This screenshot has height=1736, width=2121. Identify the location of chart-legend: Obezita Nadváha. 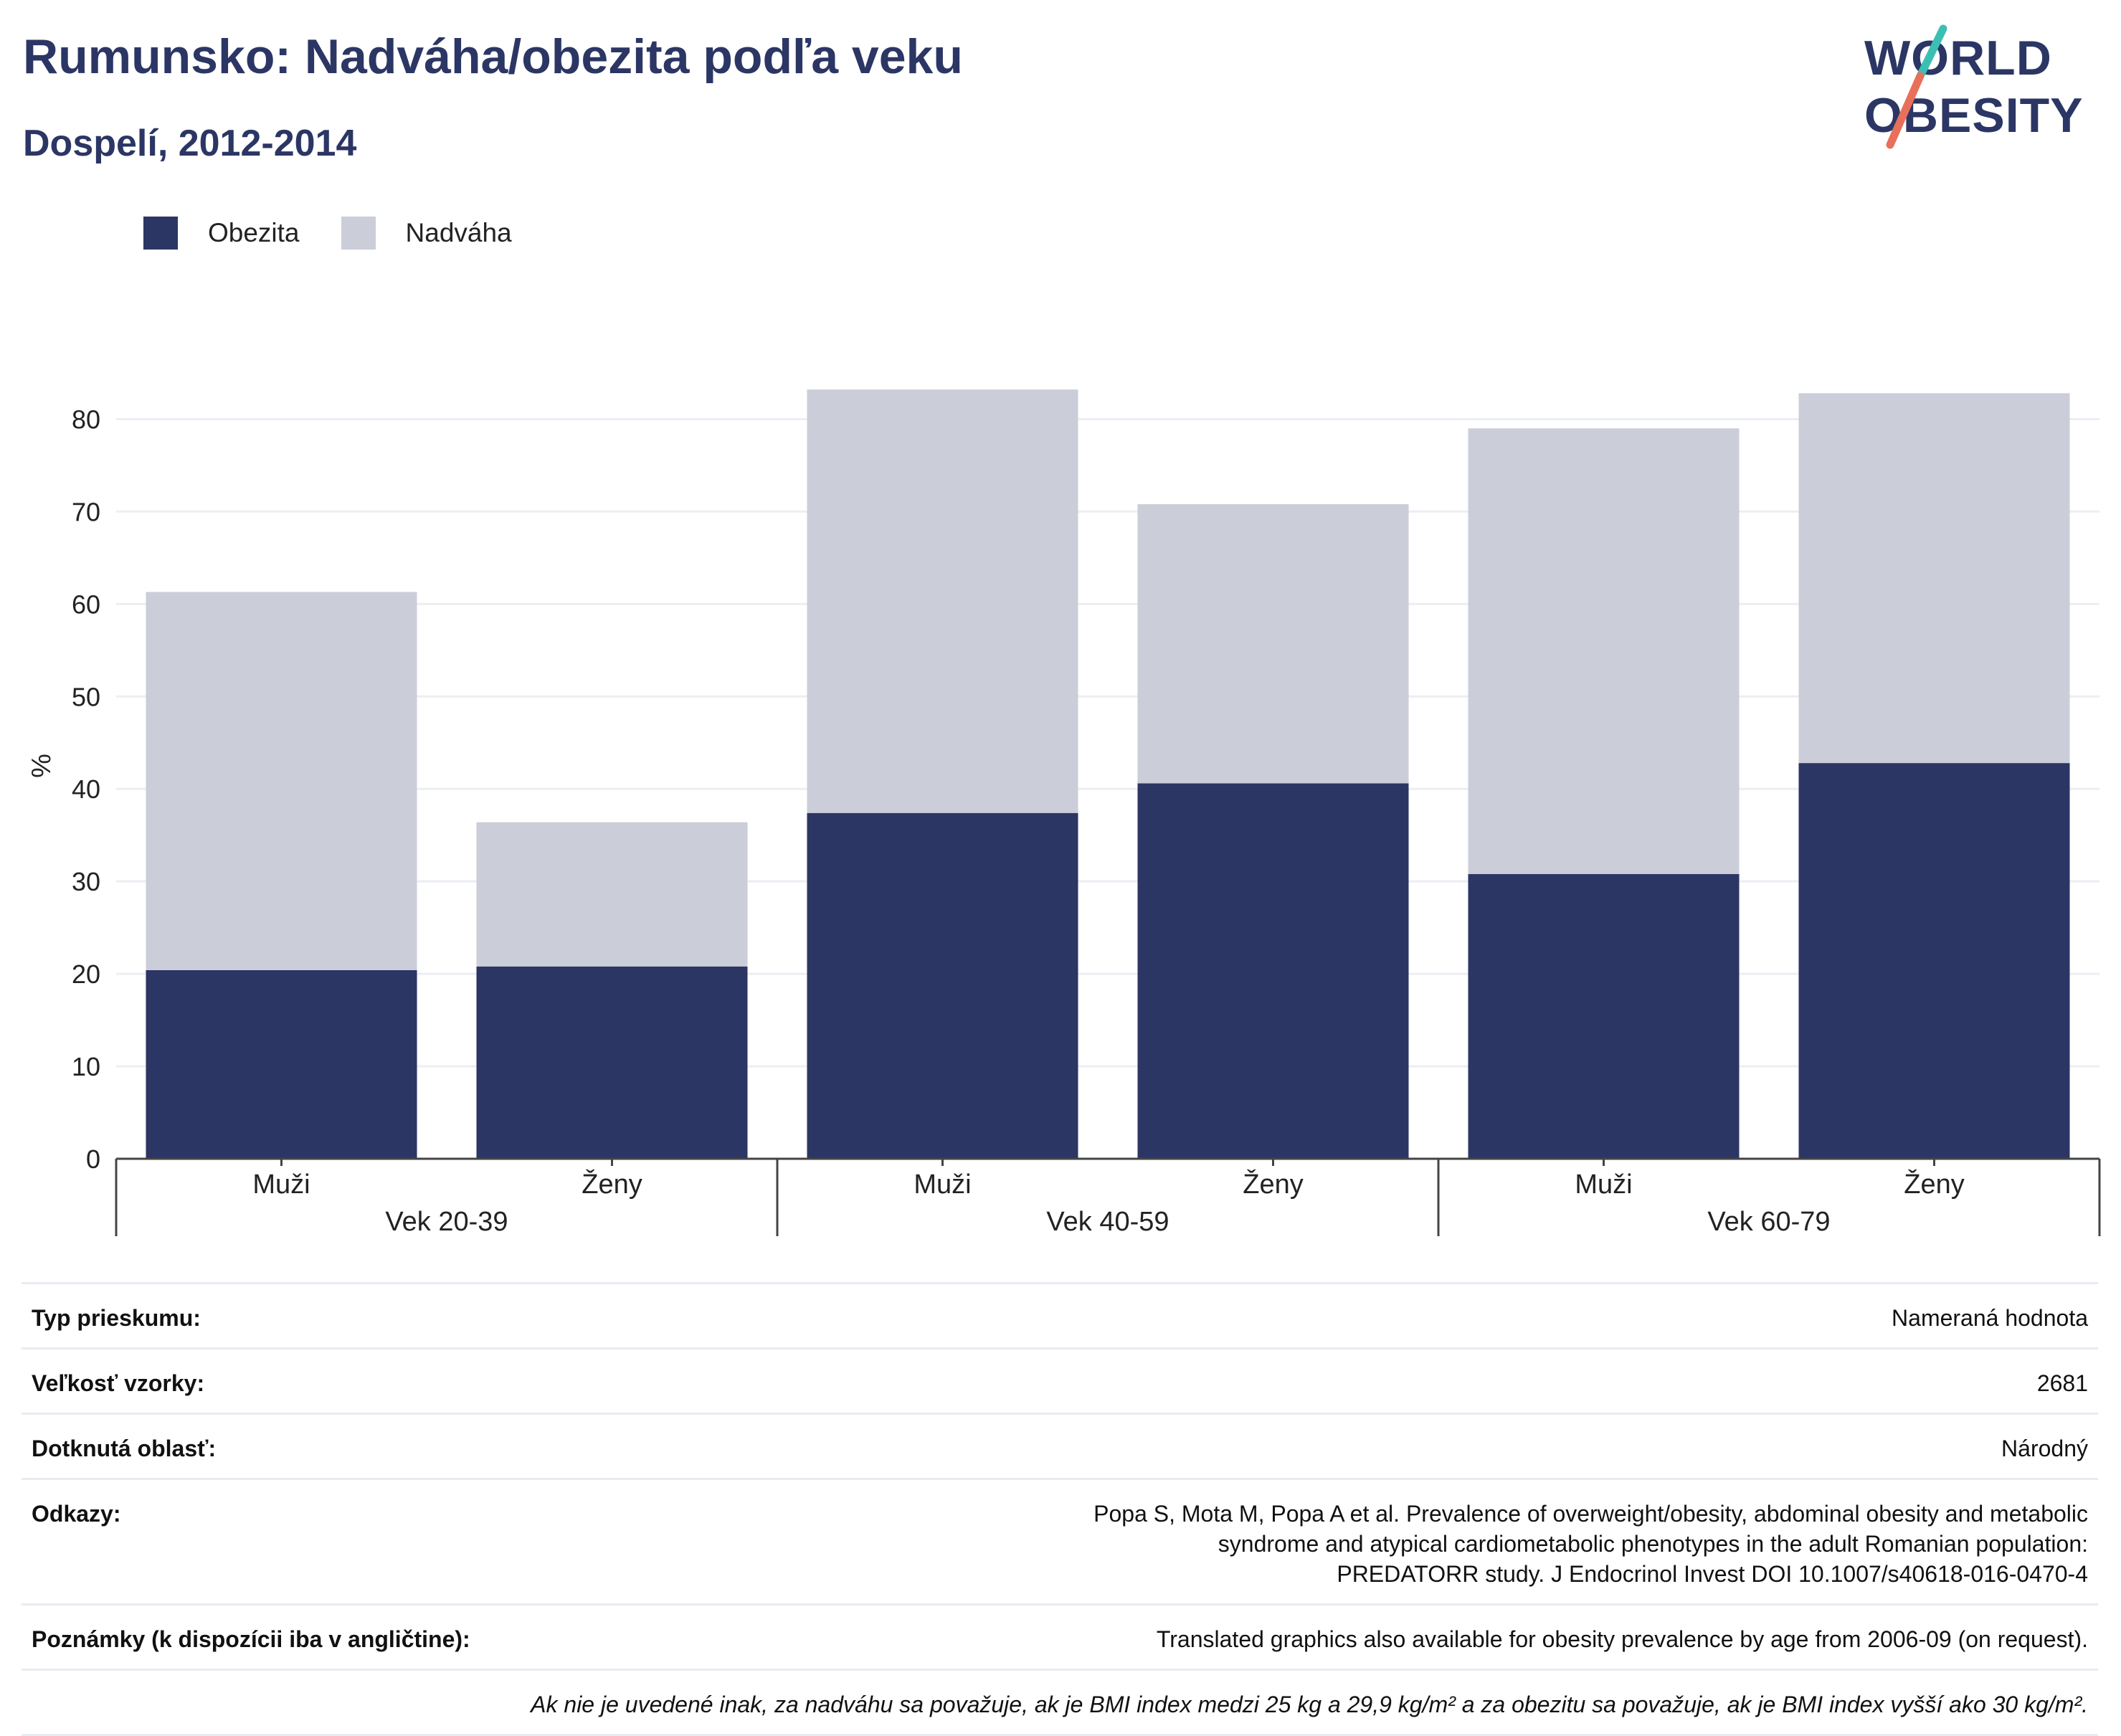
(348, 233).